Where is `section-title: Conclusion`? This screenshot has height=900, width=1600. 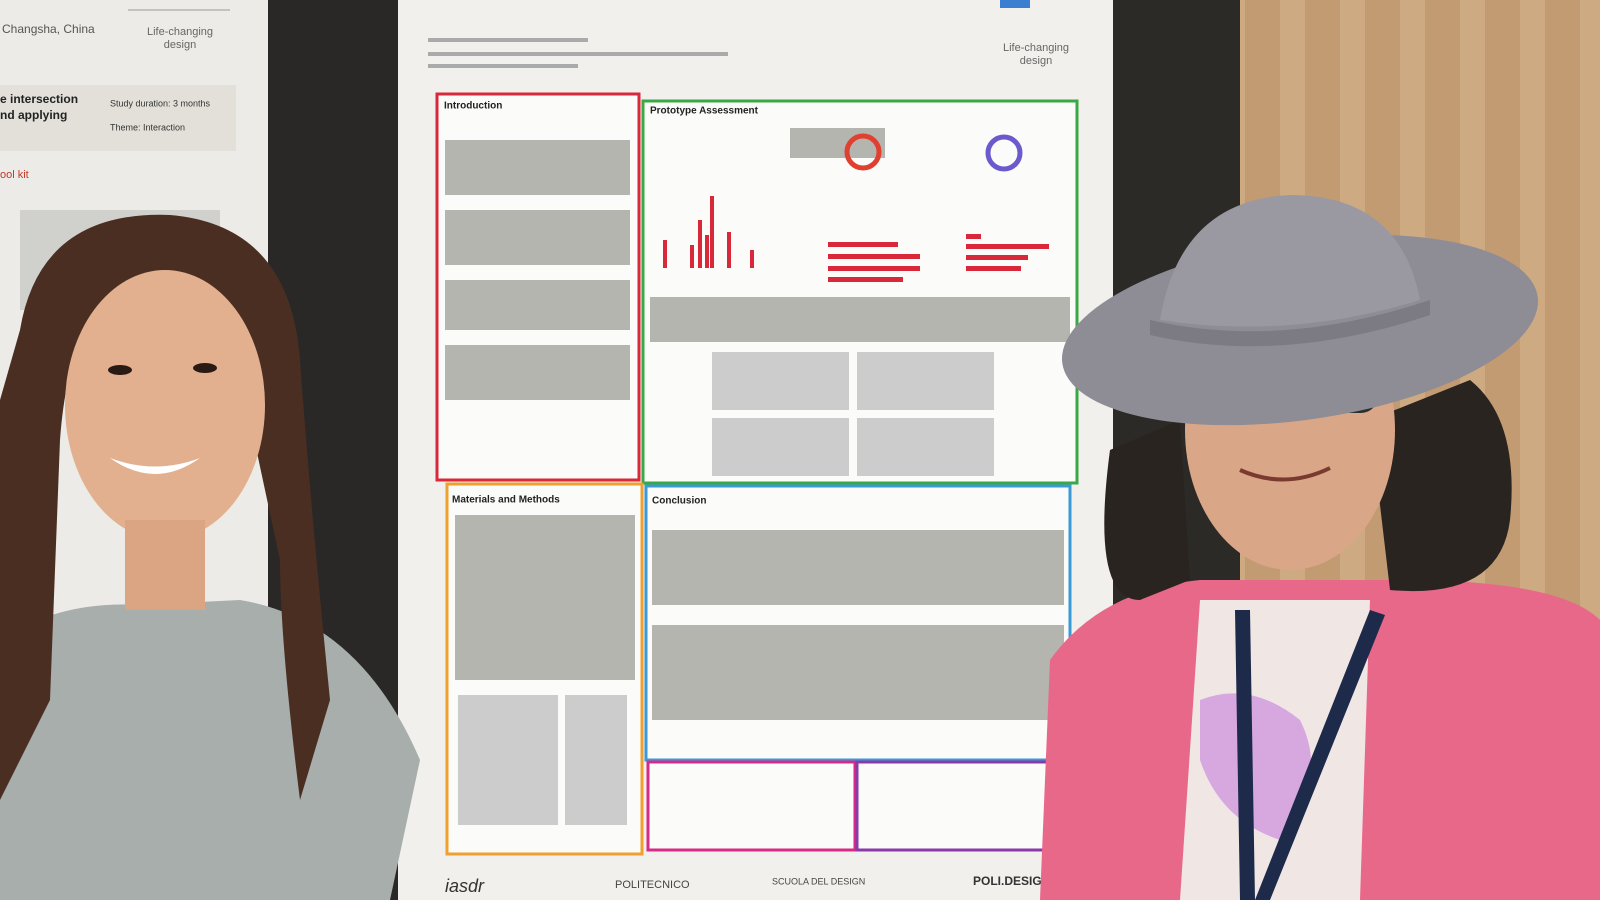
section-title: Conclusion is located at coordinates (679, 501).